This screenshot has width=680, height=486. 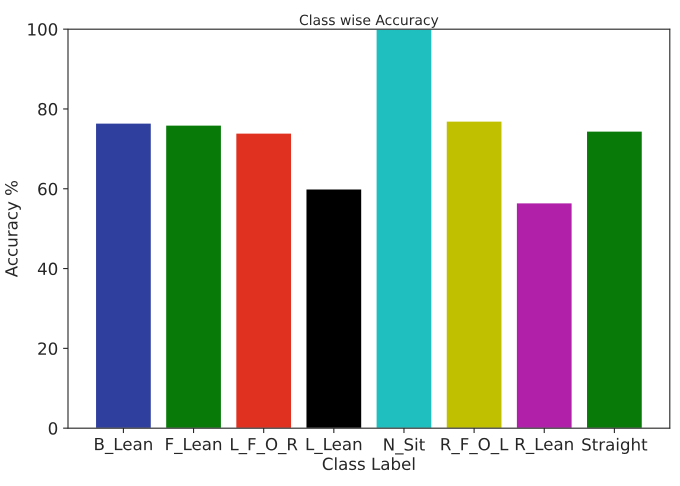 I want to click on y-tick-label: 0, so click(x=53, y=428).